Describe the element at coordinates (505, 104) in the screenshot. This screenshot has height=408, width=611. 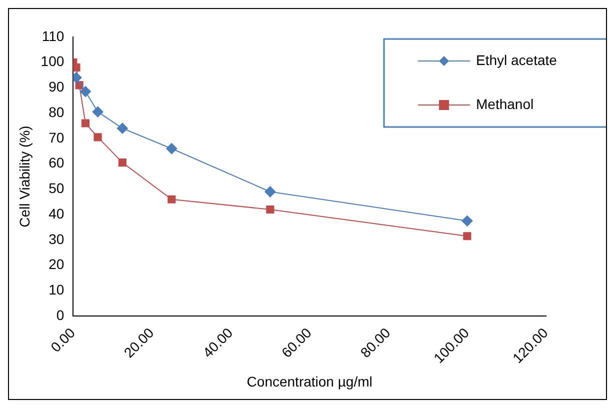
I see `legend-label: Methanol` at that location.